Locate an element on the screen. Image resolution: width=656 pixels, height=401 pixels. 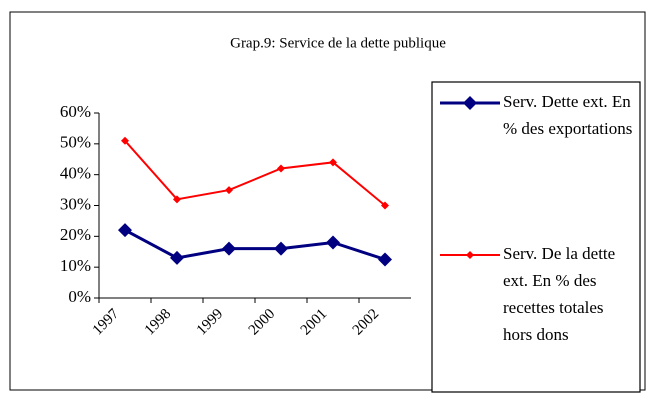
legend-label: Serv. Dette ext. En % des exportations is located at coordinates (568, 115).